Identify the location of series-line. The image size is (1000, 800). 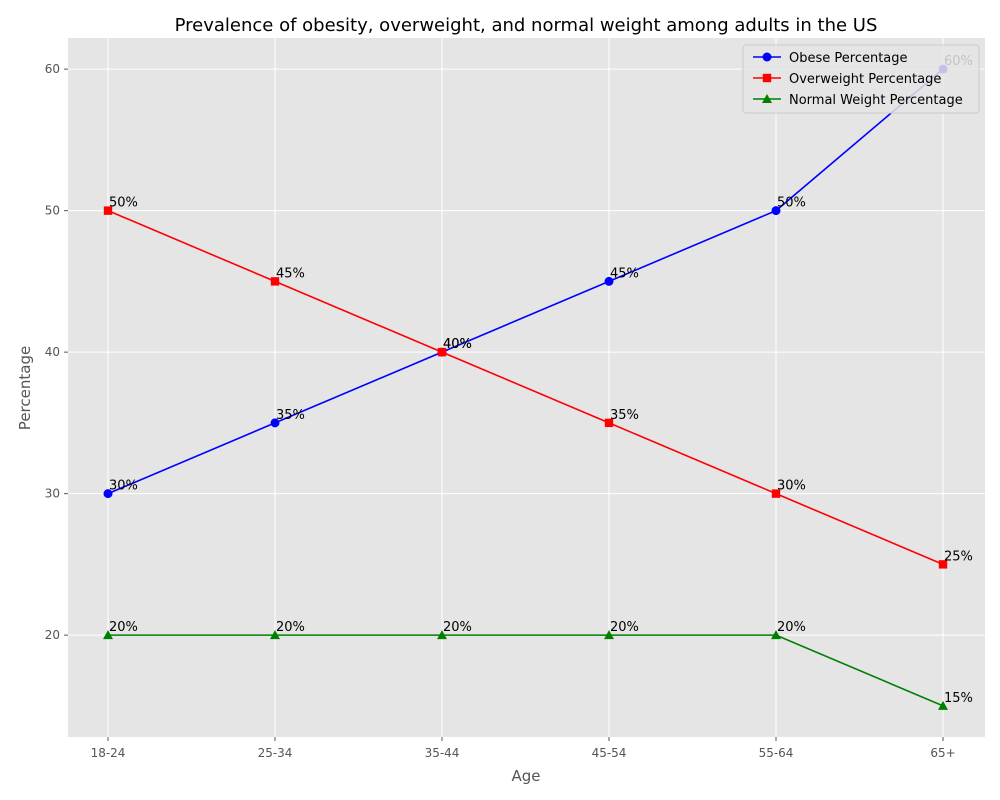
(526, 670).